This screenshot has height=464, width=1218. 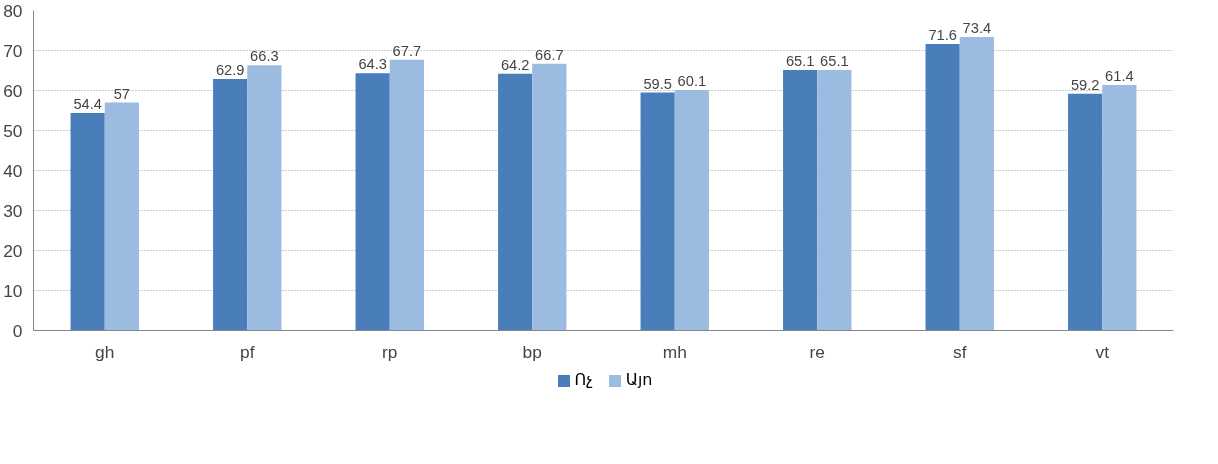 What do you see at coordinates (977, 27) in the screenshot?
I see `data-label: 73.4` at bounding box center [977, 27].